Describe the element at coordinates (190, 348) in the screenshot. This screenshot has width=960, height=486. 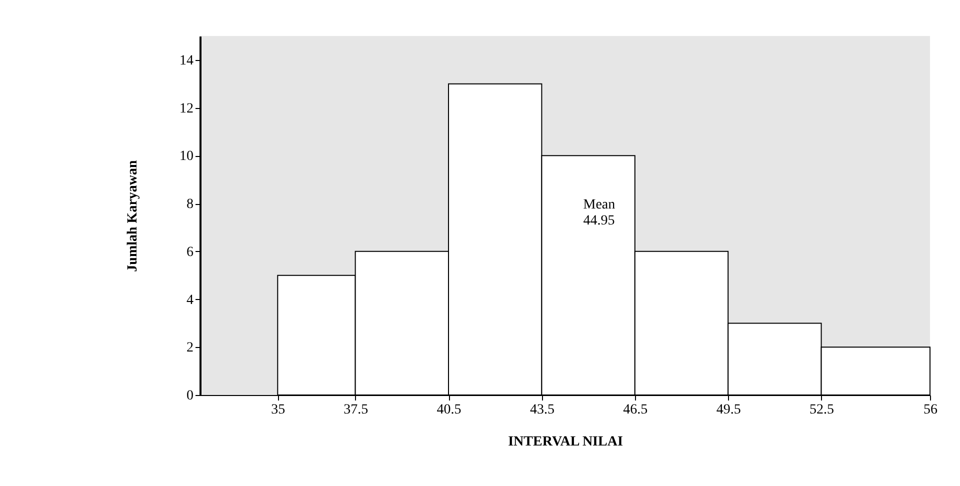
I see `y-tick-label: 2` at that location.